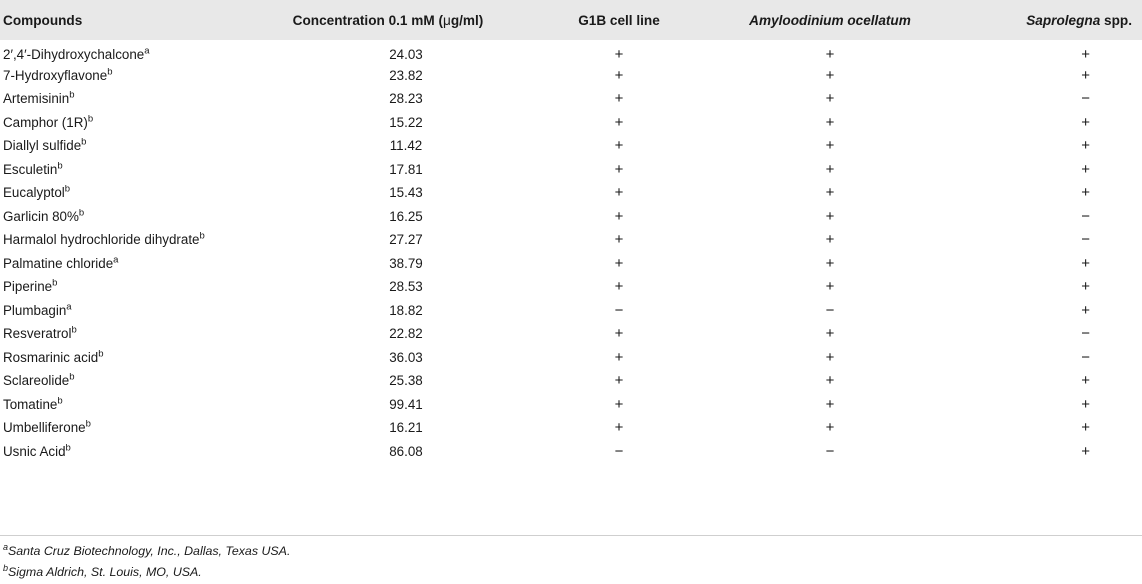 The height and width of the screenshot is (584, 1142). What do you see at coordinates (388, 146) in the screenshot?
I see `concentration-cell: 11.42` at bounding box center [388, 146].